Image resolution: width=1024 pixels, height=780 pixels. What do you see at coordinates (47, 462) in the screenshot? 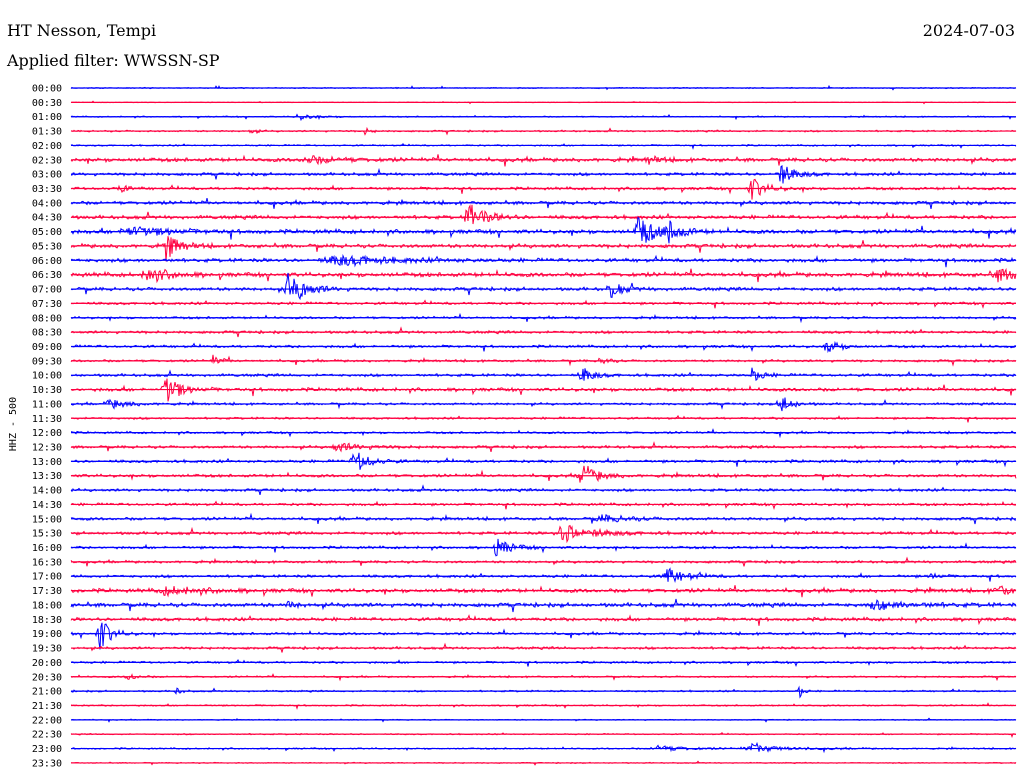
I see `tick-label: 13:00` at bounding box center [47, 462].